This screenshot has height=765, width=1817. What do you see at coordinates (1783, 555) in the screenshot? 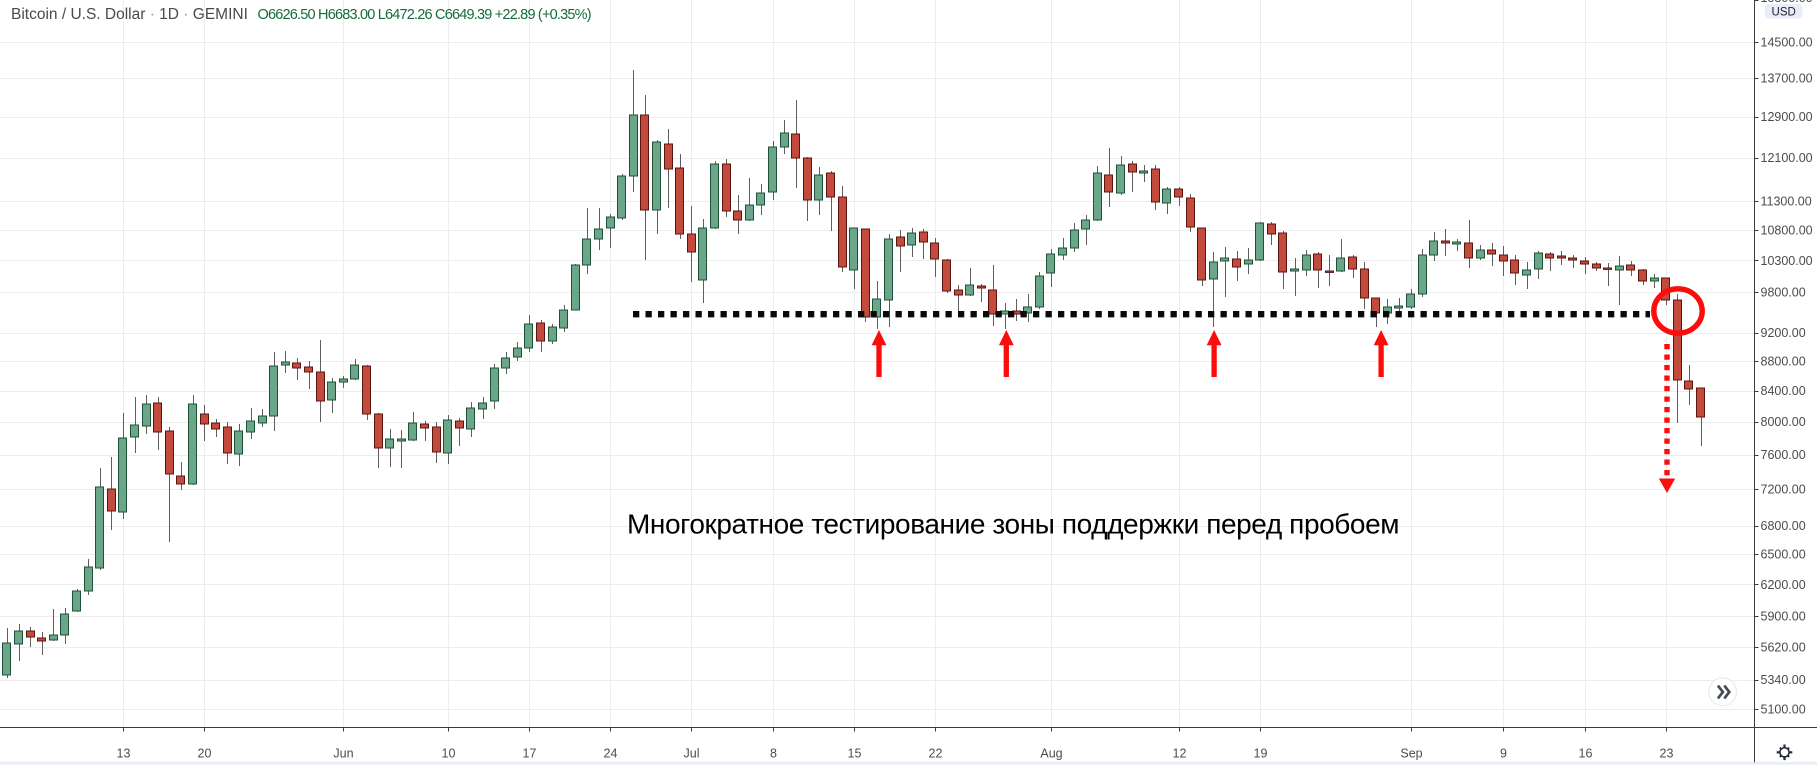
I see `svg-text: 6500.00` at bounding box center [1783, 555].